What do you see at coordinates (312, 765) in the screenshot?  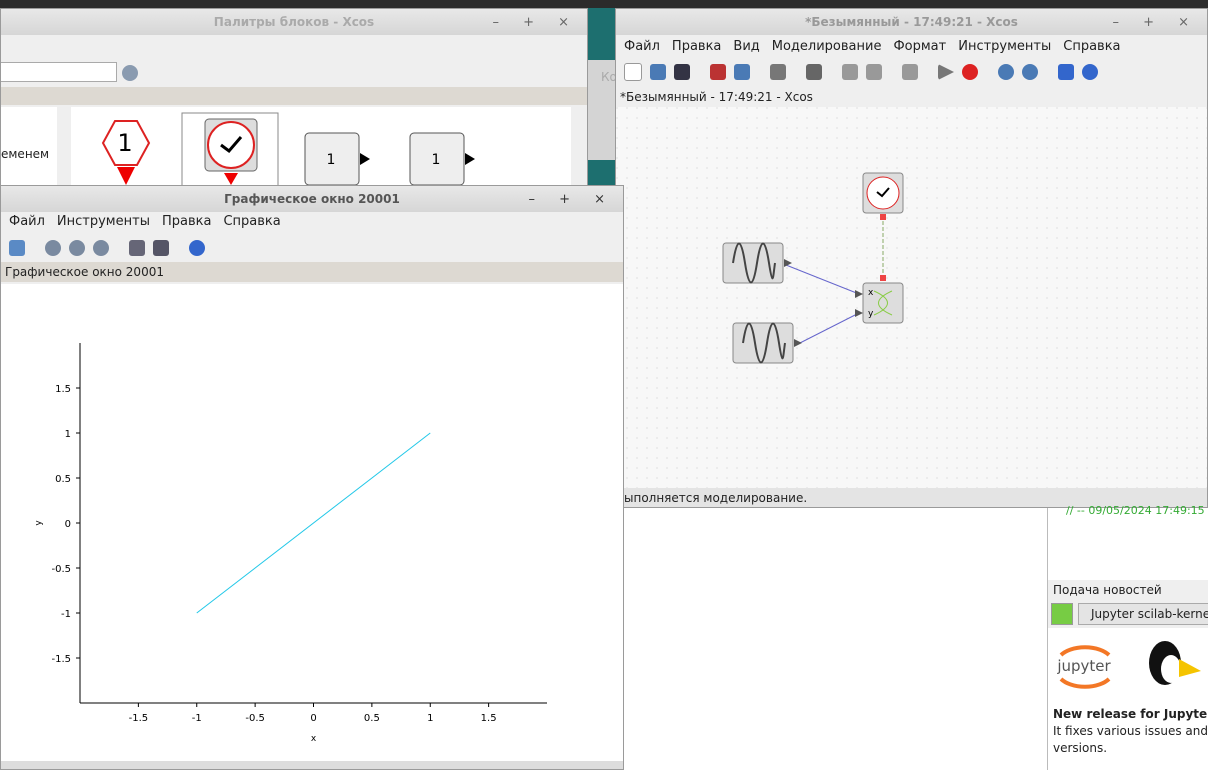 I see `scroll-bar` at bounding box center [312, 765].